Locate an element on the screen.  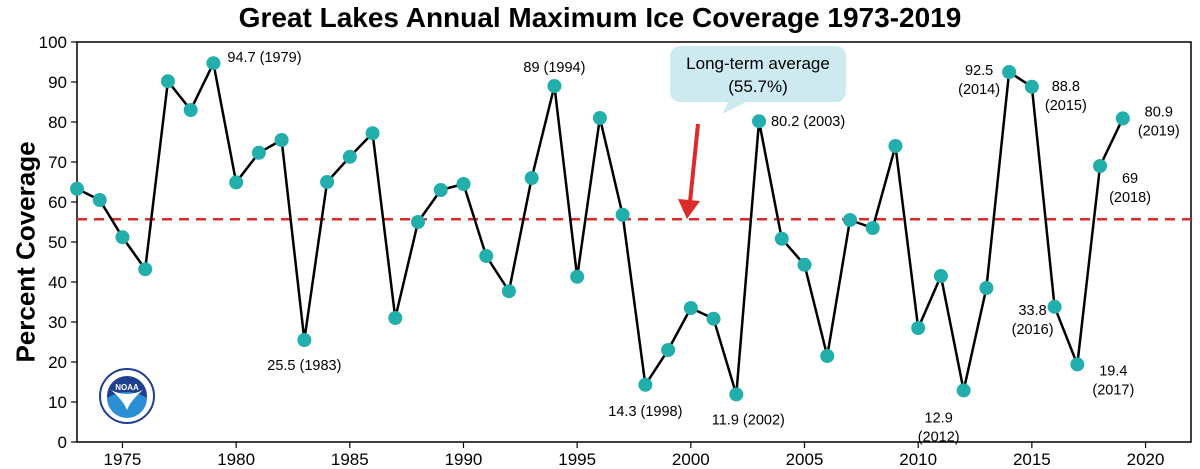
x-tick-label: 2005 is located at coordinates (805, 459).